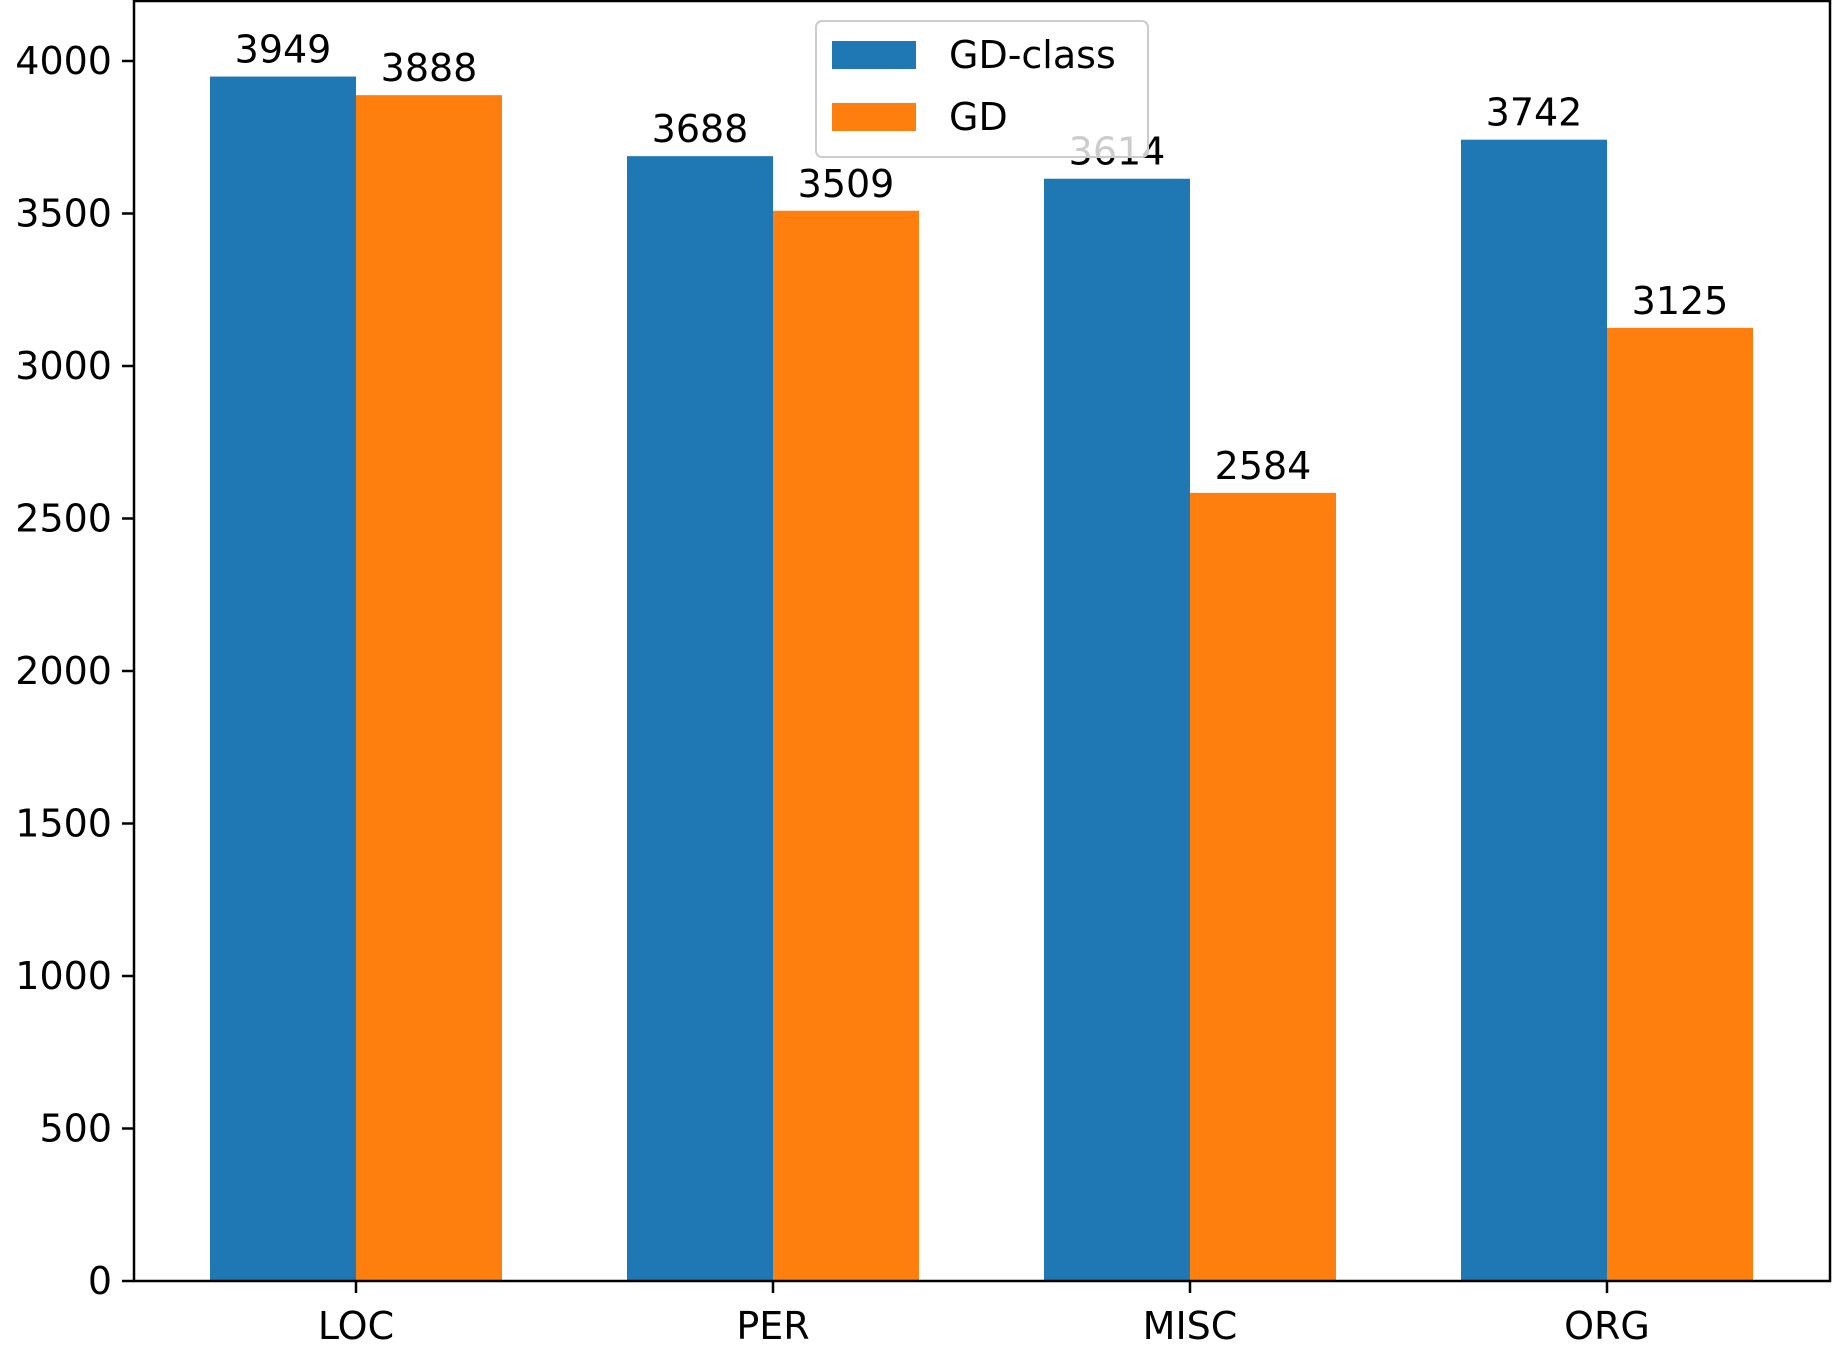  Describe the element at coordinates (283, 678) in the screenshot. I see `bar-gd-class-loc` at that location.